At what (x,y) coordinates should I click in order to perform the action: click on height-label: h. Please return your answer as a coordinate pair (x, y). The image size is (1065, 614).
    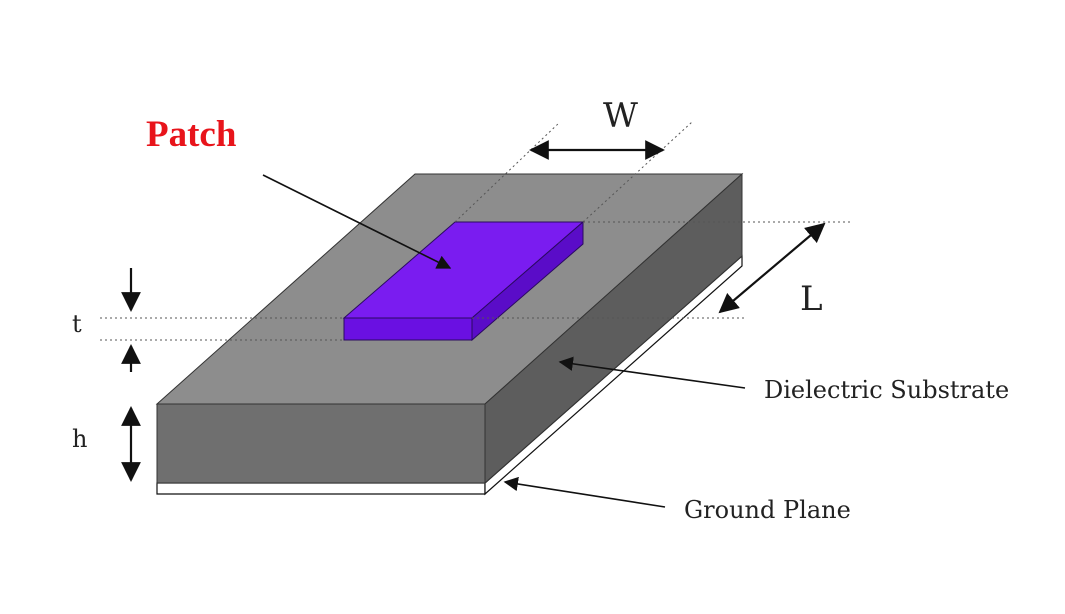
    Looking at the image, I should click on (79, 439).